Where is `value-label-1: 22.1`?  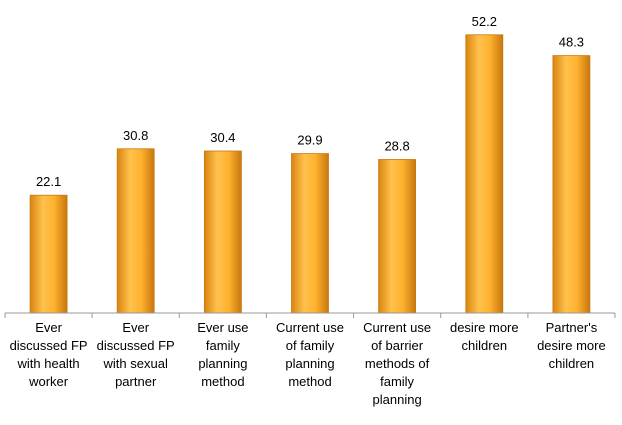
value-label-1: 22.1 is located at coordinates (48, 181).